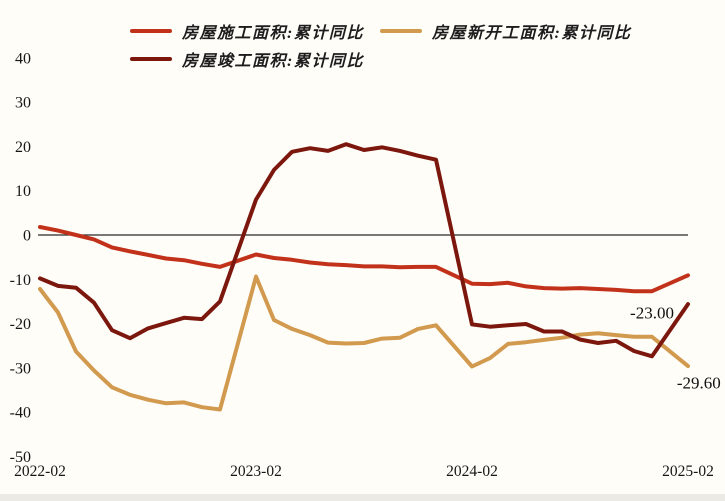 The image size is (725, 501). Describe the element at coordinates (23, 103) in the screenshot. I see `y-axis-tick-label: 30` at that location.